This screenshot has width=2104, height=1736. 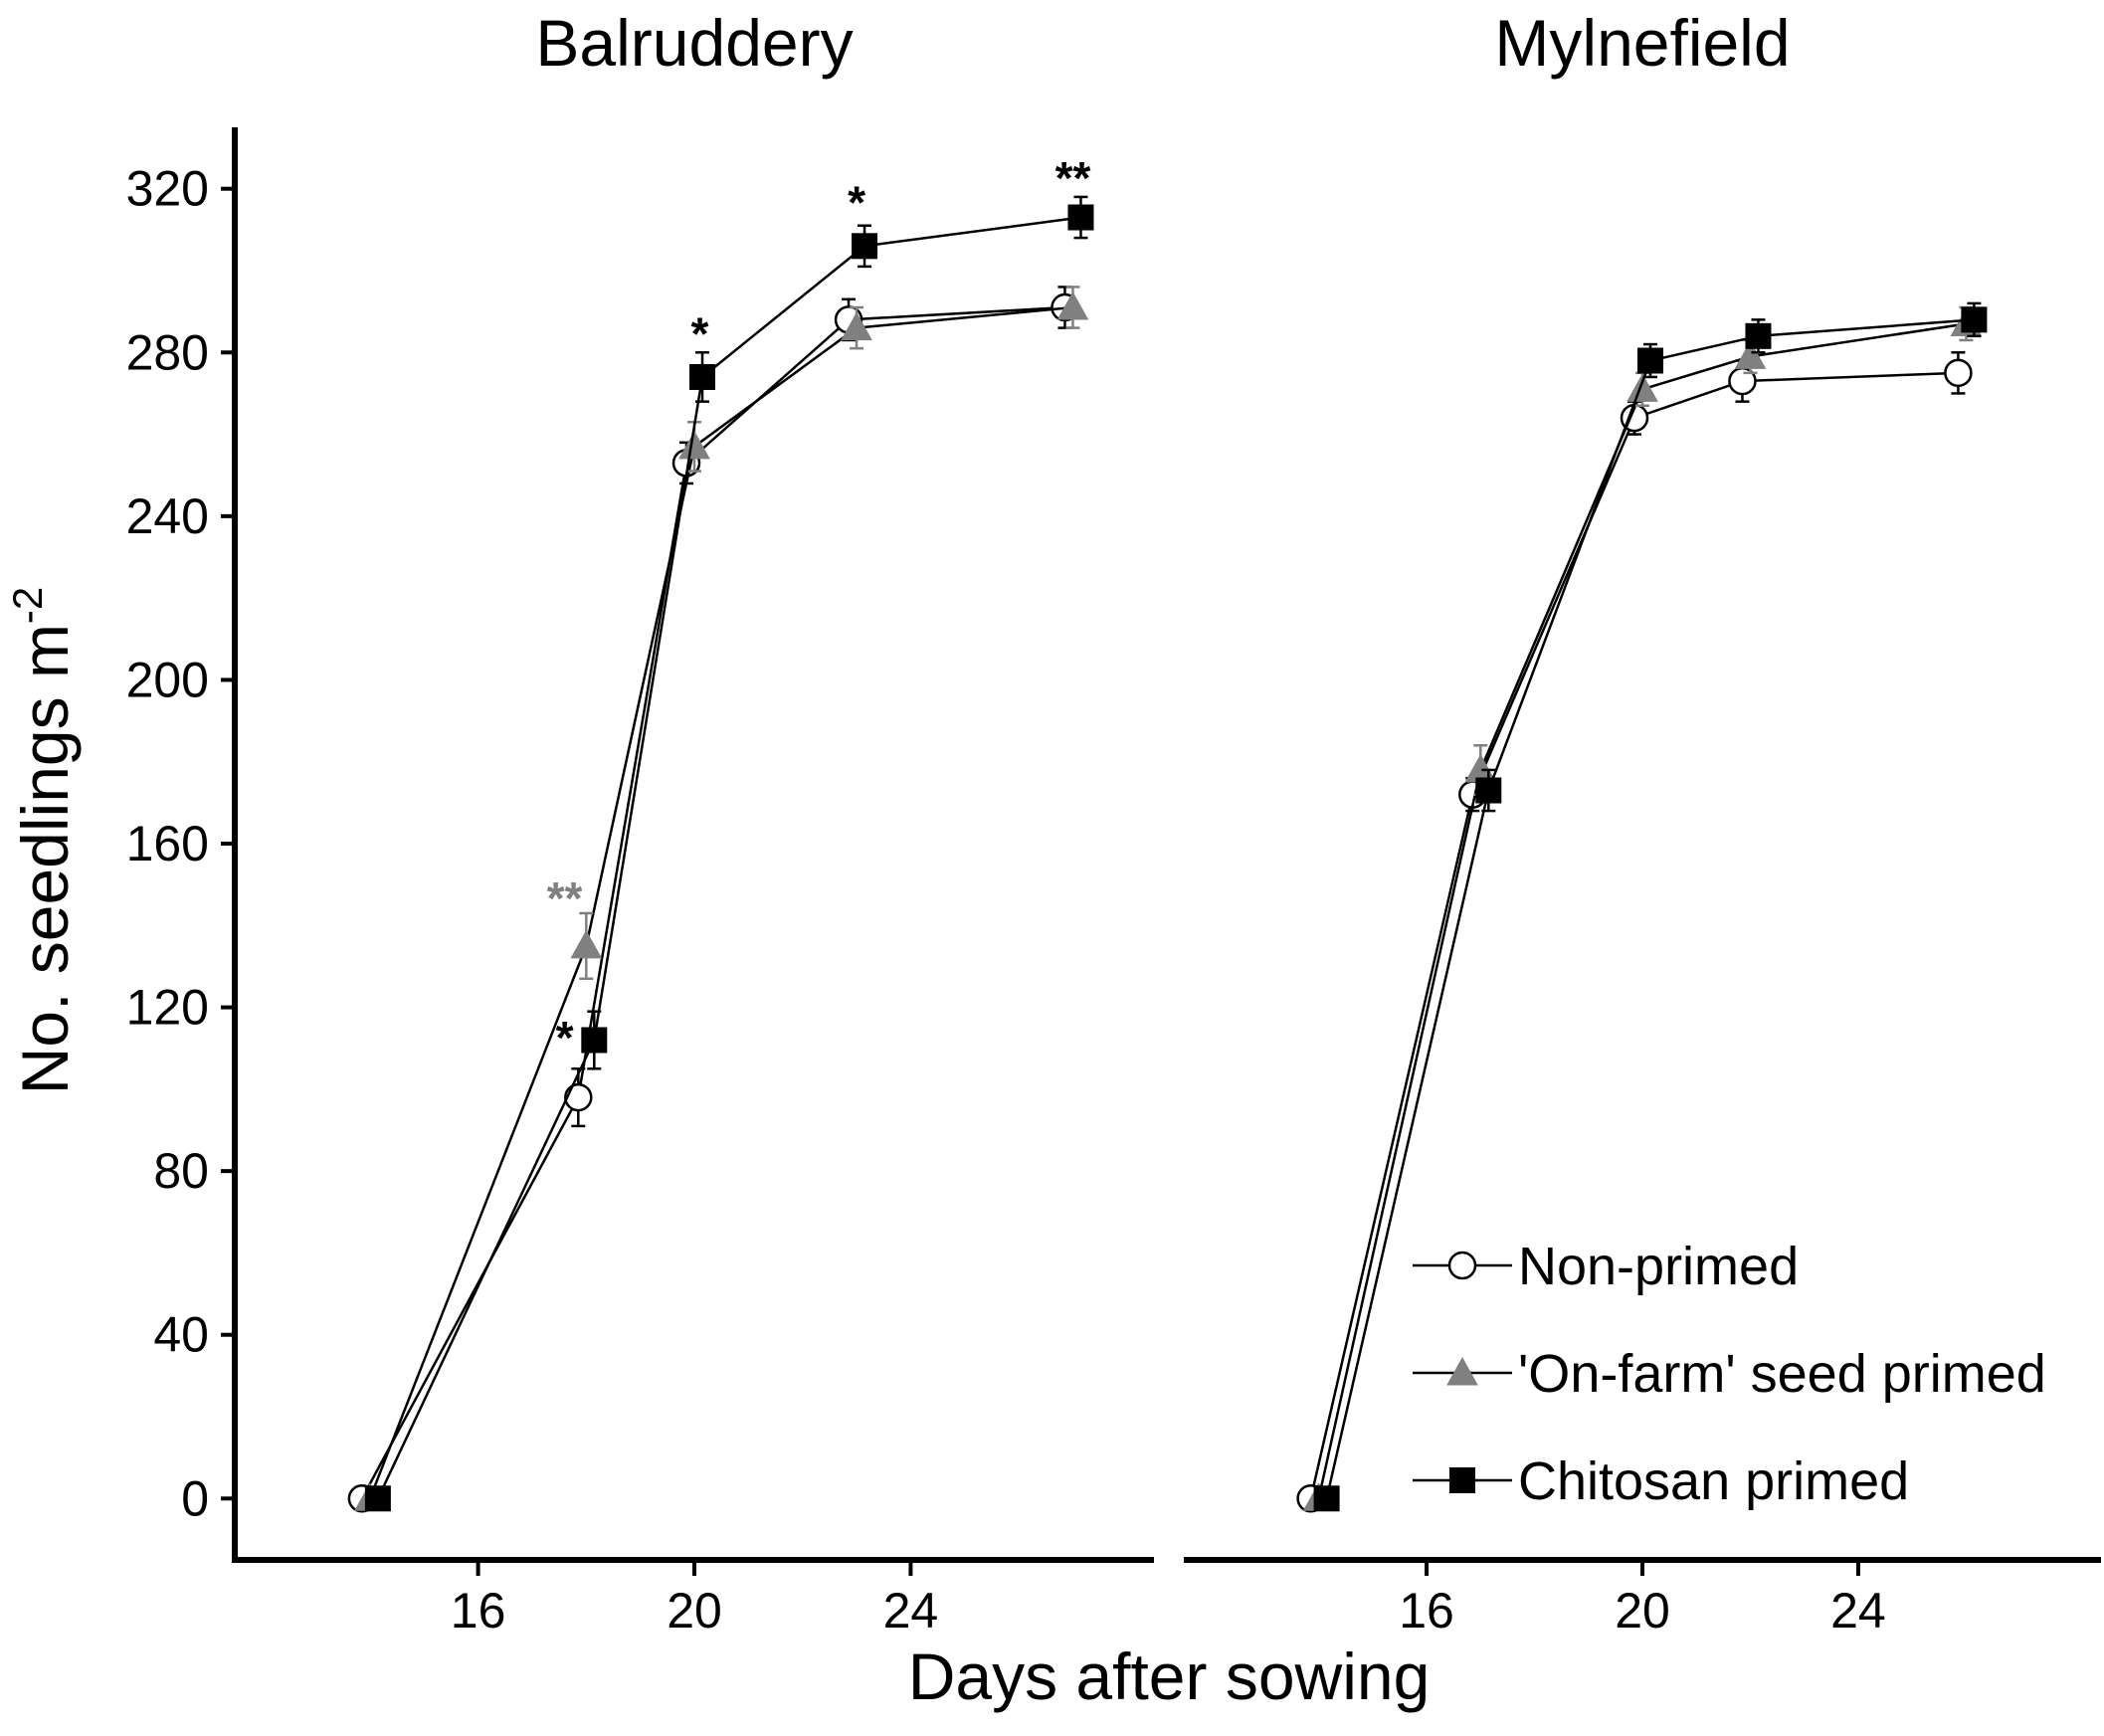 I want to click on legend-entry: 'On-farm' seed primed, so click(x=1729, y=1374).